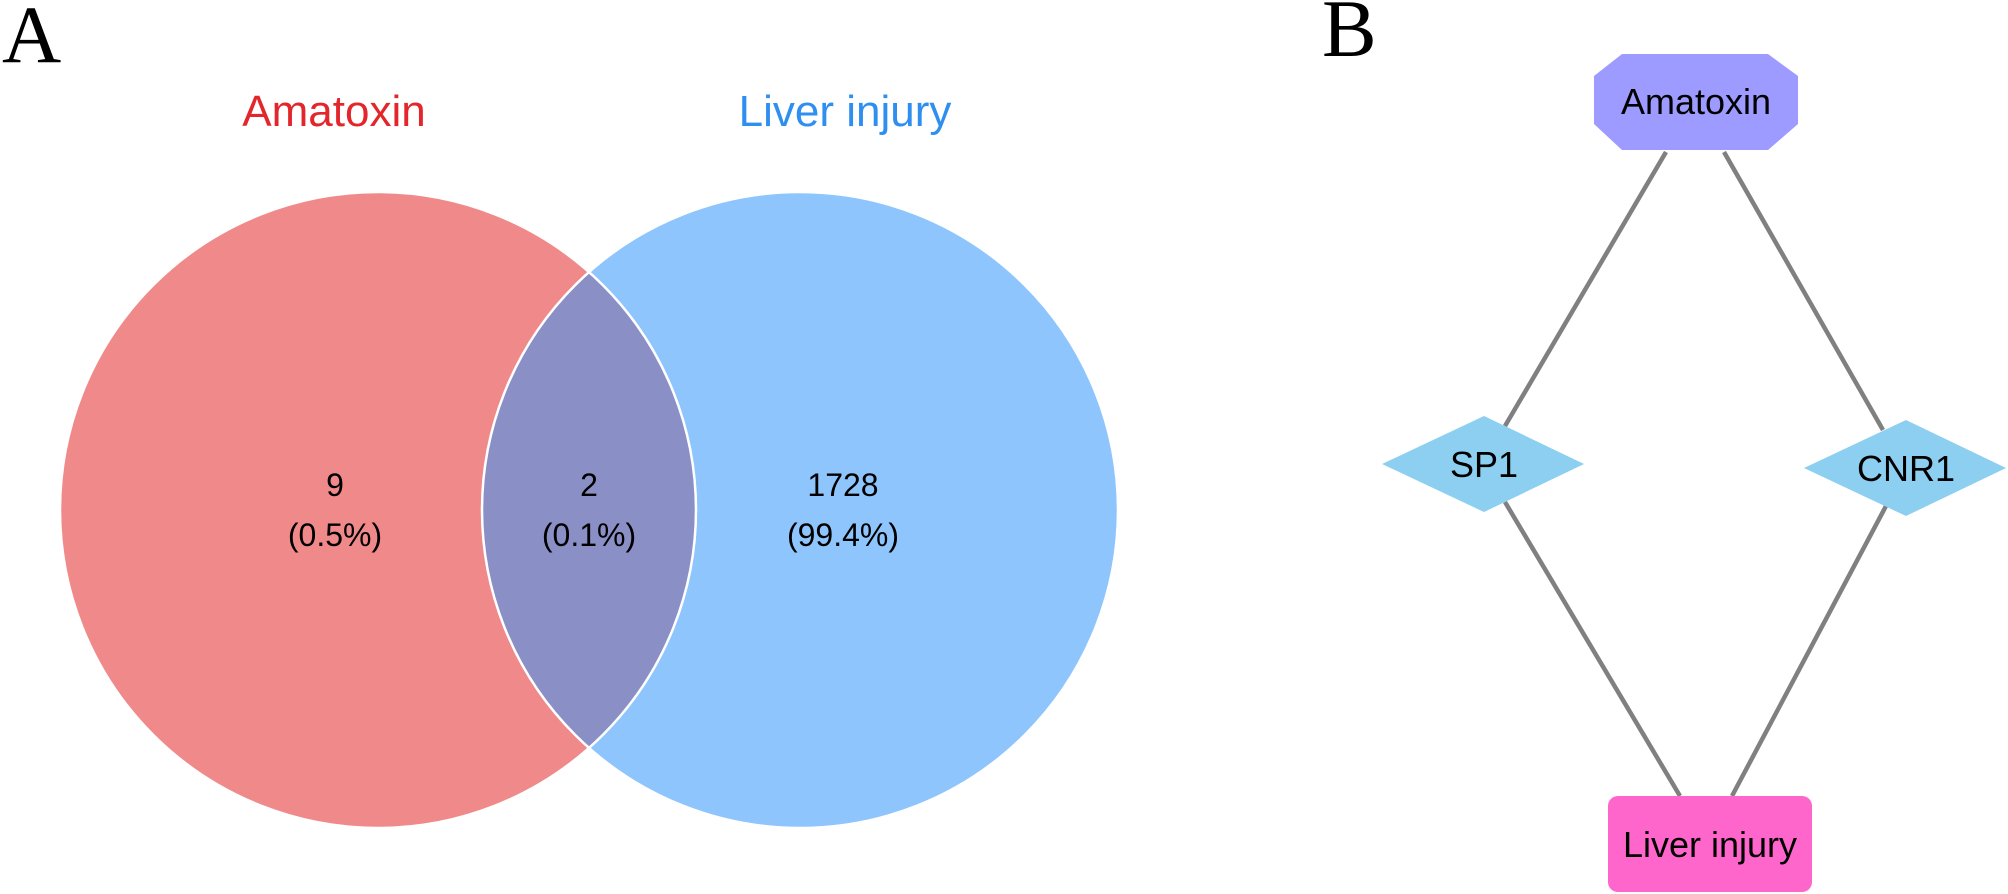 The image size is (2008, 894). I want to click on venn-count-overlap: 2, so click(589, 485).